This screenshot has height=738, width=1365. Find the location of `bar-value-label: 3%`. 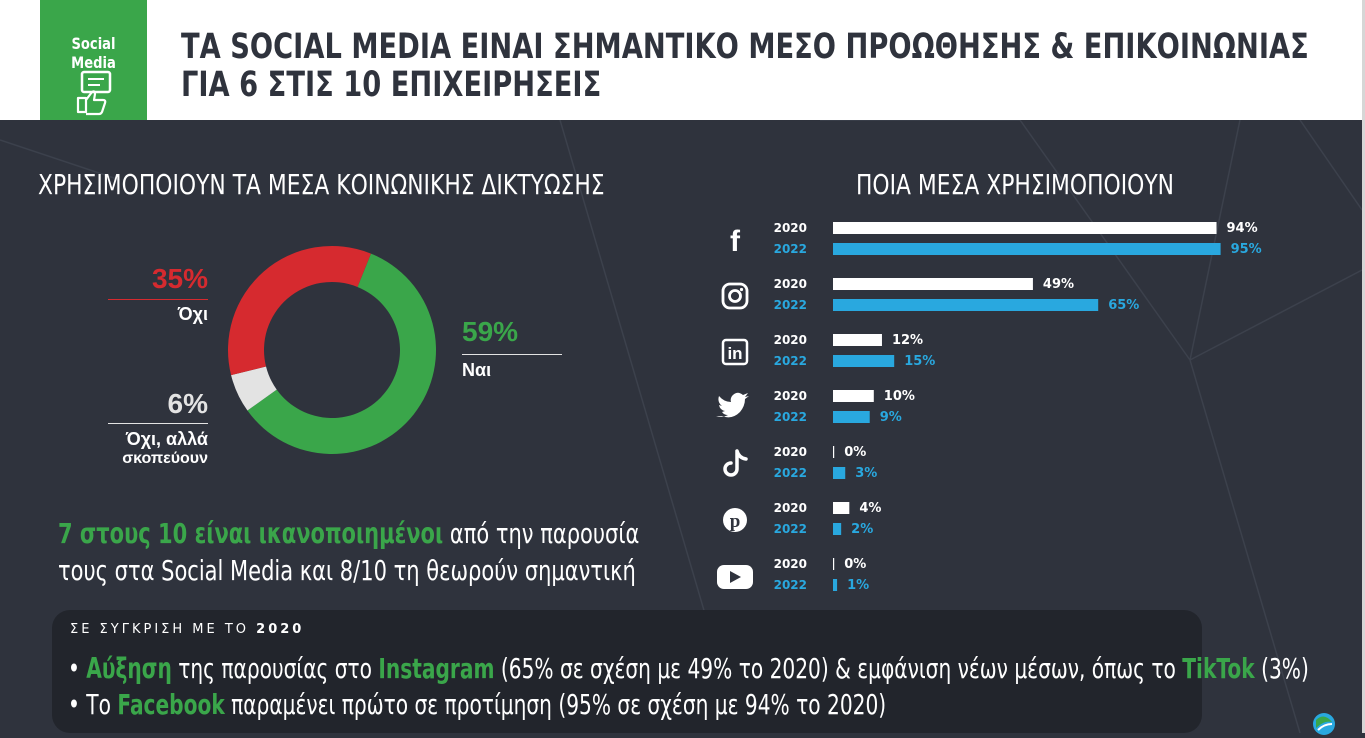

bar-value-label: 3% is located at coordinates (866, 473).